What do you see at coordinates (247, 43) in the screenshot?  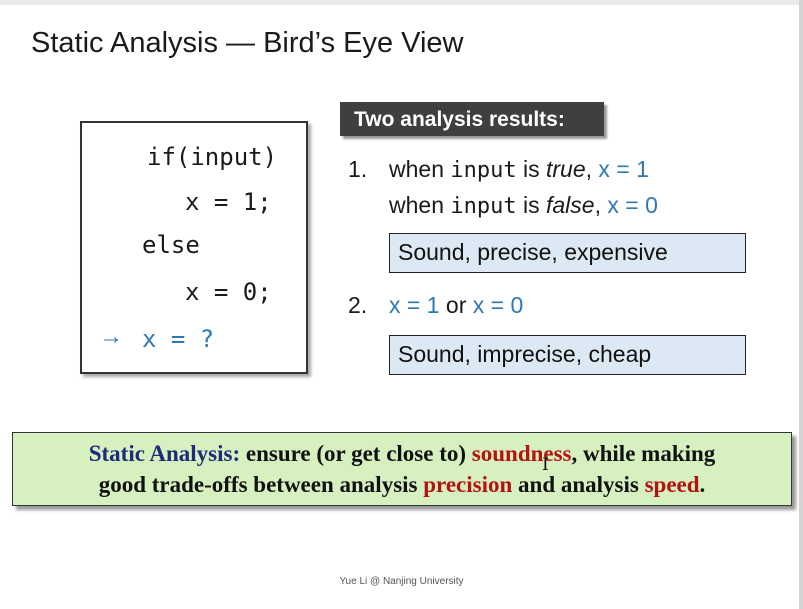 I see `slide-title: Static Analysis — Bird’s Eye View` at bounding box center [247, 43].